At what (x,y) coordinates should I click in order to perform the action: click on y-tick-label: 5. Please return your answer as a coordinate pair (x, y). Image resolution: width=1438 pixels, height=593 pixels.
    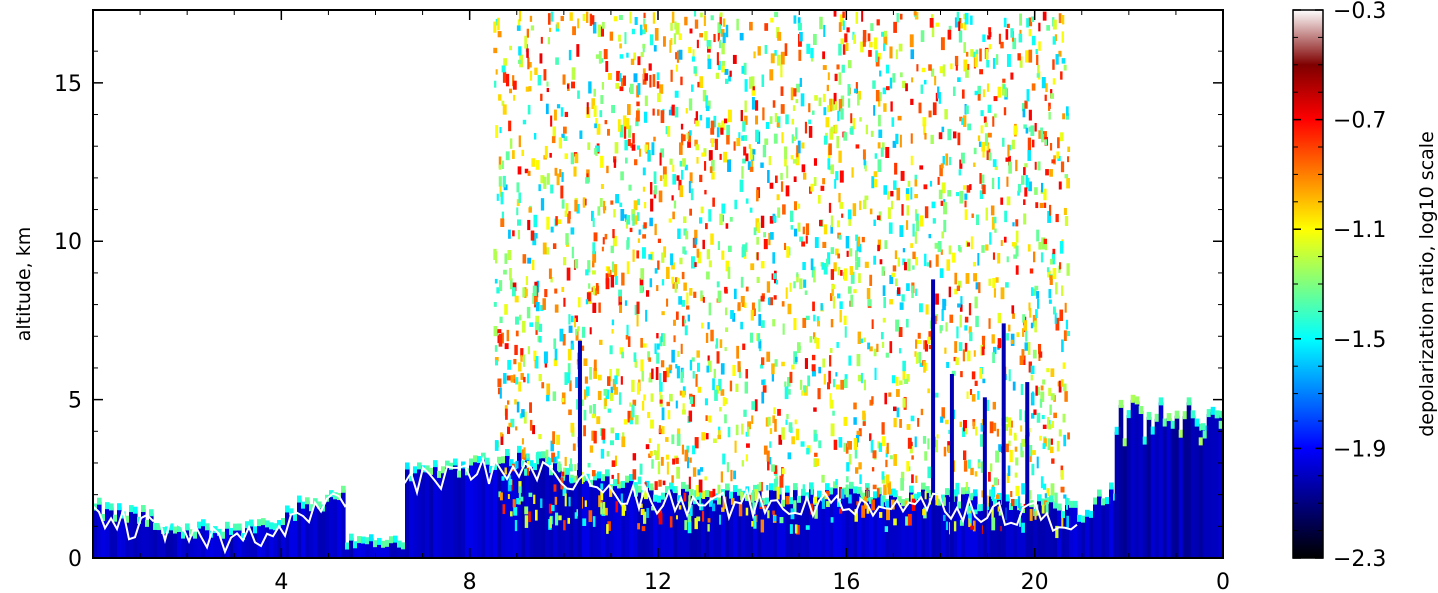
    Looking at the image, I should click on (75, 401).